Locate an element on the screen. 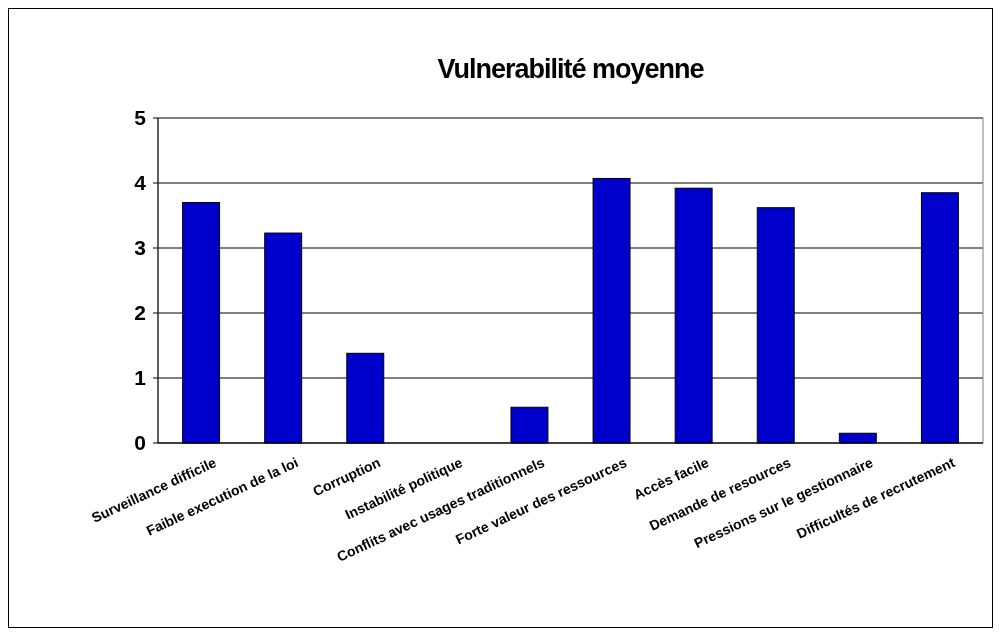 The height and width of the screenshot is (637, 1003). y-tick-label: 3 is located at coordinates (140, 248).